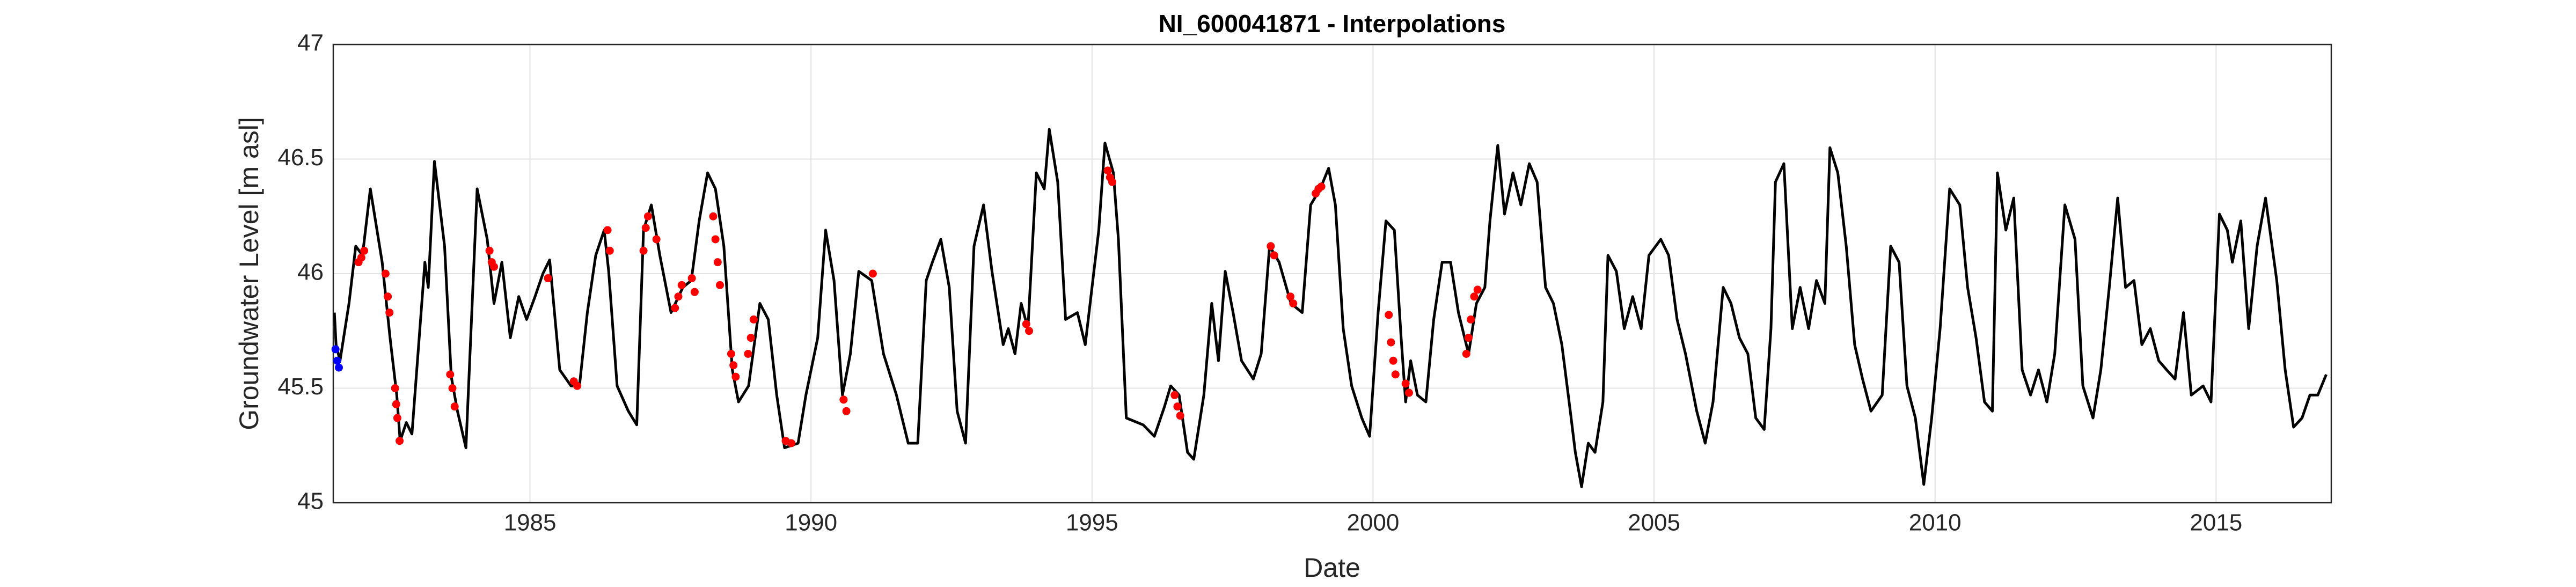  What do you see at coordinates (530, 523) in the screenshot?
I see `x-tick-label: 1985` at bounding box center [530, 523].